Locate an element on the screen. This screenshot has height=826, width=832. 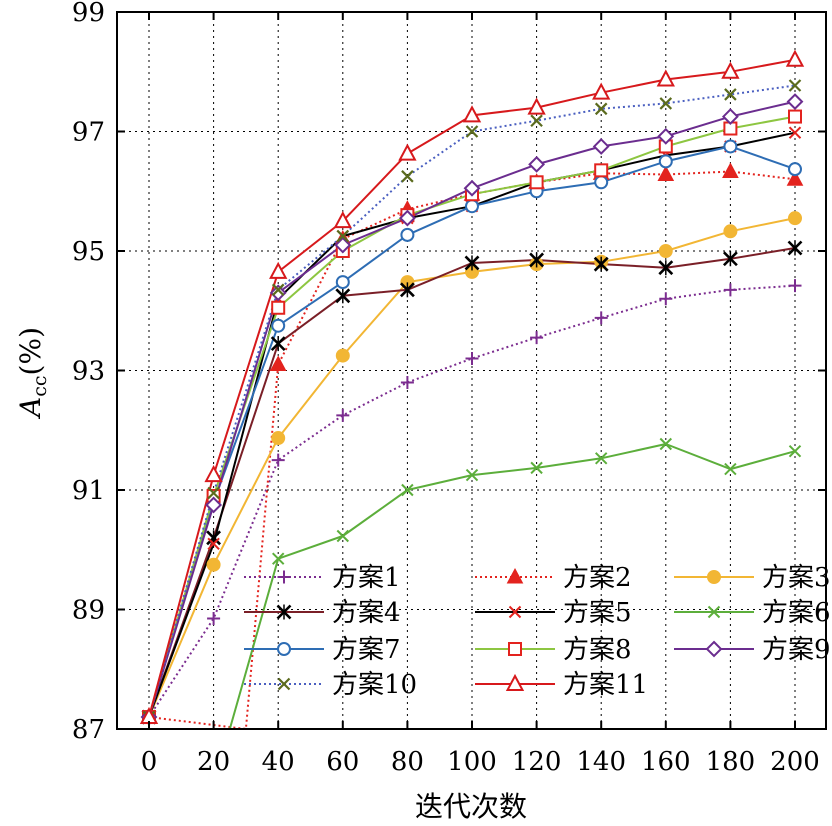
legend-item-11: 方案11 is located at coordinates (561, 685).